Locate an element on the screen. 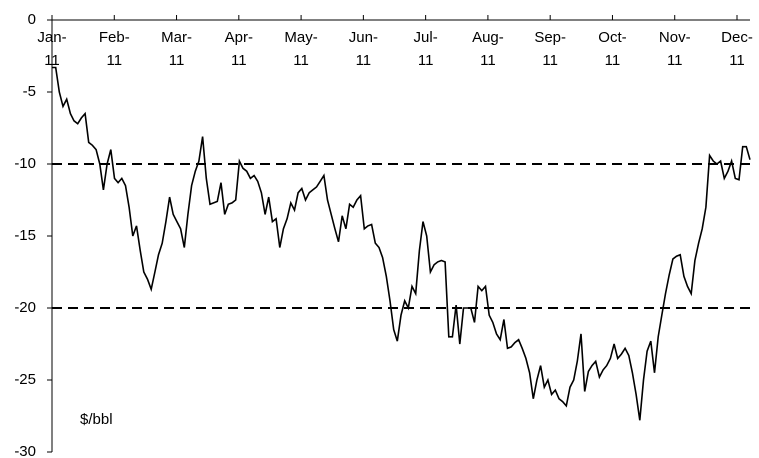  y-tick-label: -5 is located at coordinates (29, 91).